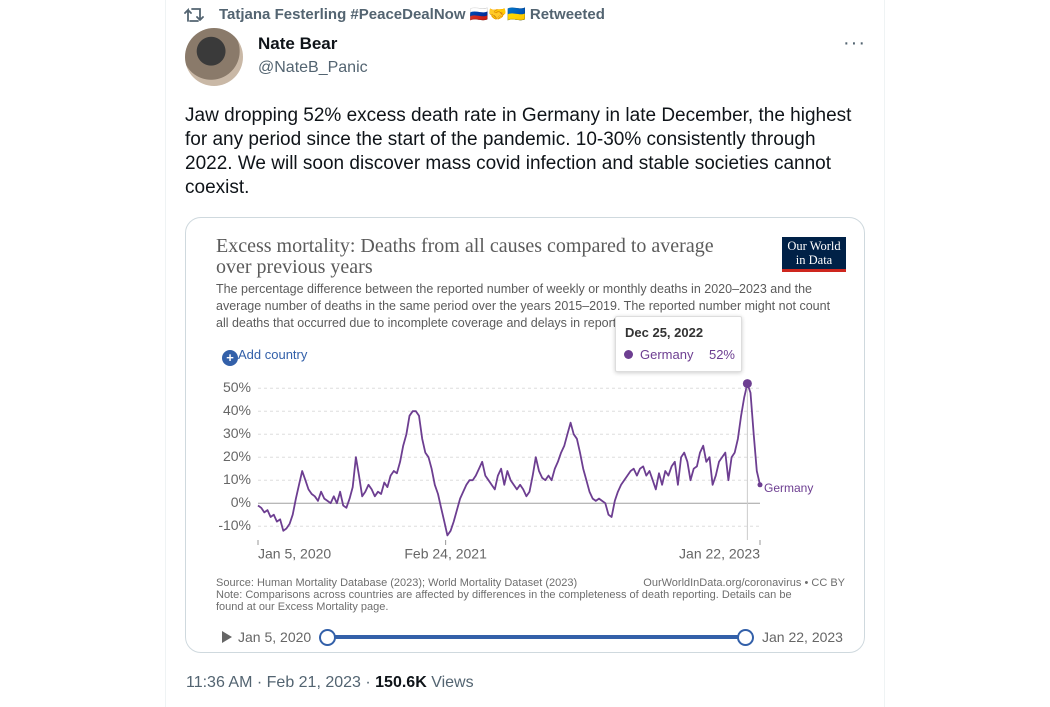 The width and height of the screenshot is (1050, 707). I want to click on chart-credit: OurWorldInData.org/coronavirus • CC BY, so click(744, 583).